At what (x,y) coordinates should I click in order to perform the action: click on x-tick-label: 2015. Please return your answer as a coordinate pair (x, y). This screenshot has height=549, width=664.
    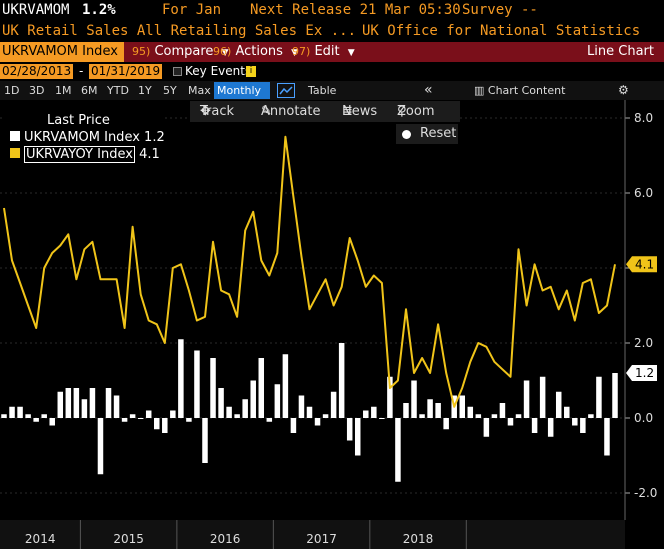
    Looking at the image, I should click on (128, 539).